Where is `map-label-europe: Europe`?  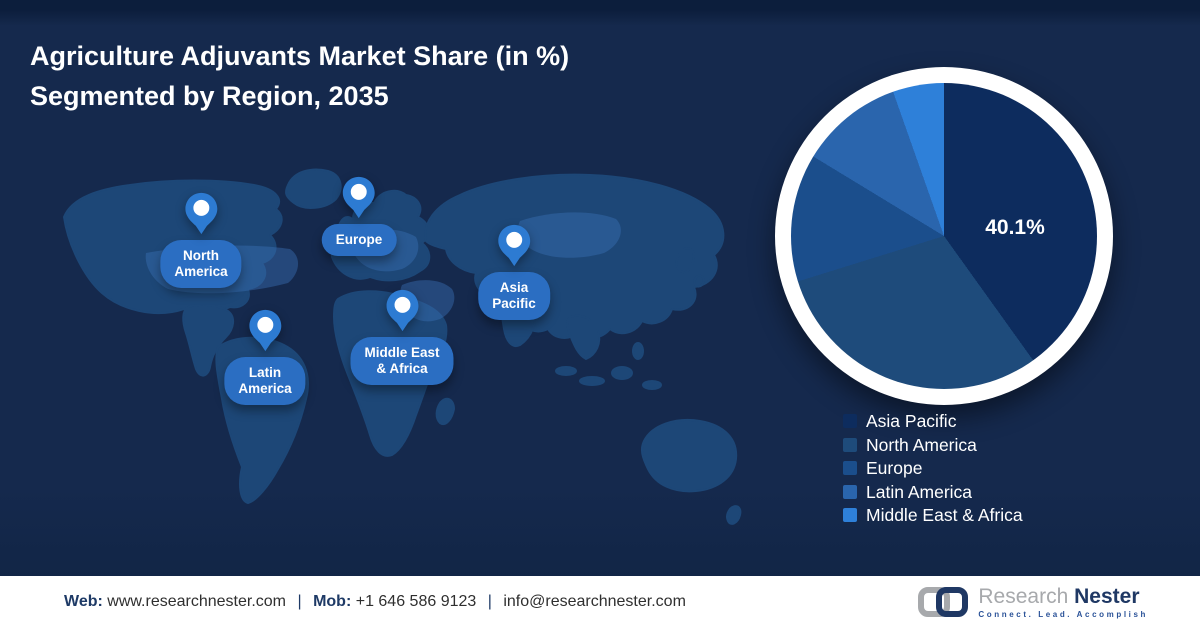 map-label-europe: Europe is located at coordinates (359, 240).